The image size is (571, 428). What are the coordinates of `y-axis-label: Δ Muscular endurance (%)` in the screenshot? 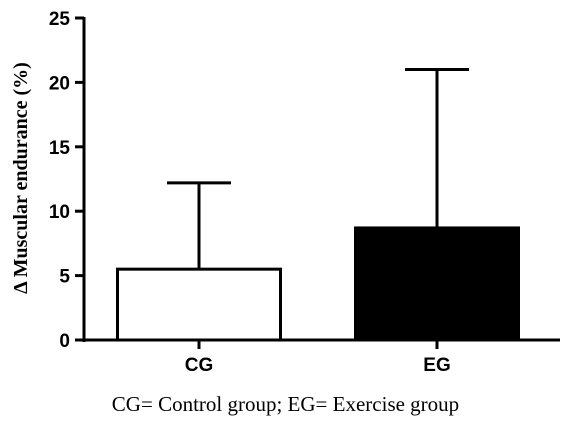 It's located at (21, 178).